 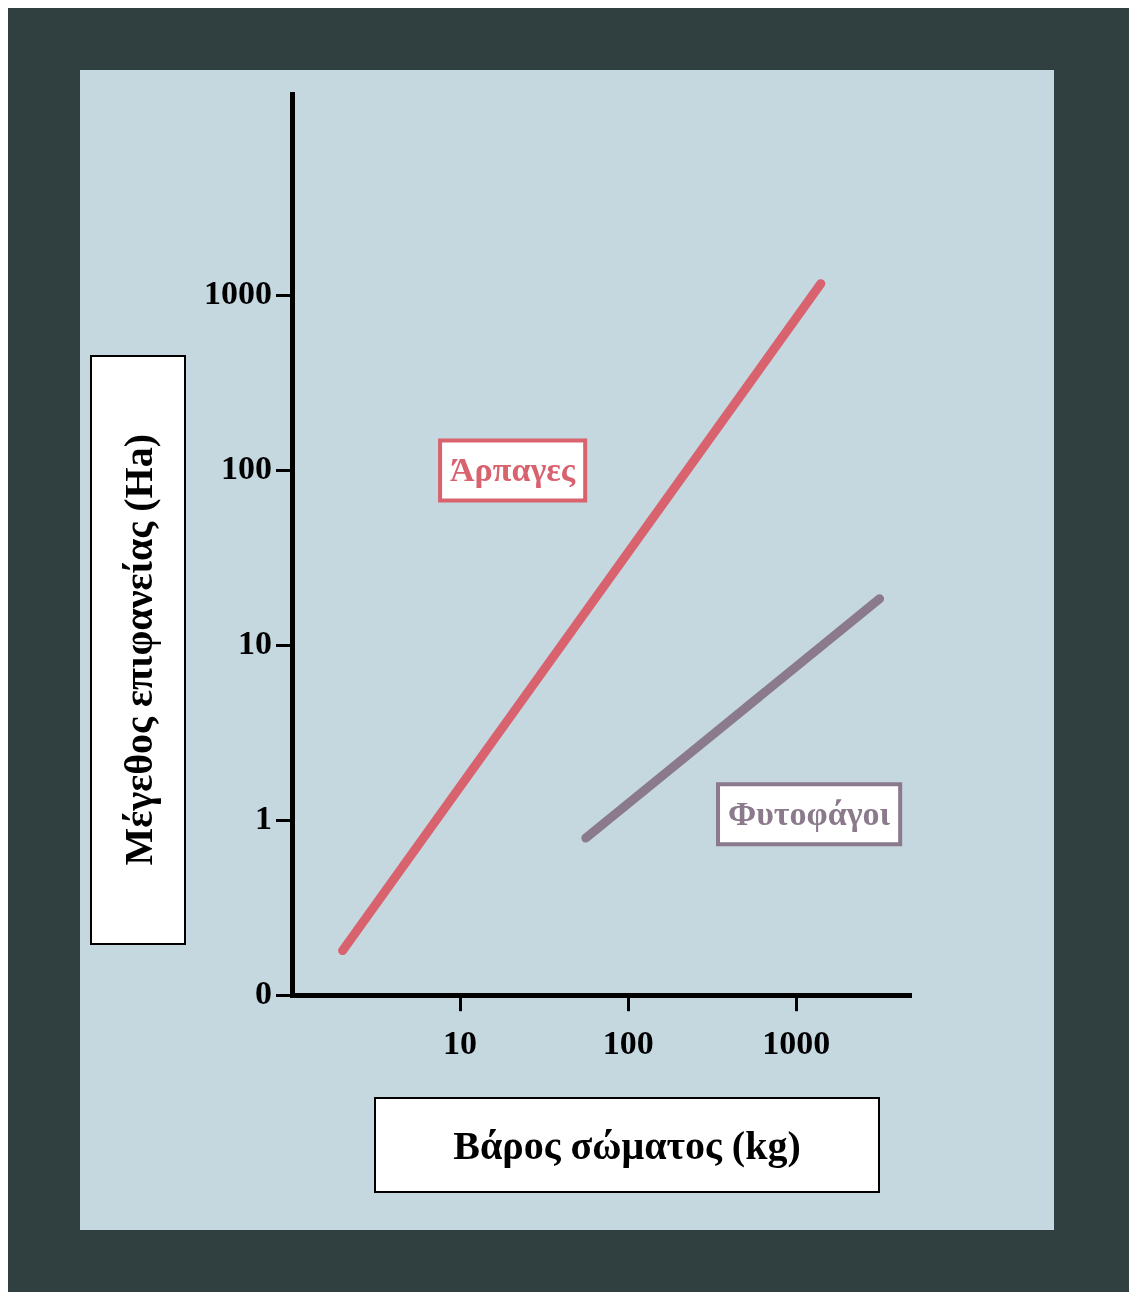 I want to click on y-tick-label: 100, so click(x=246, y=467).